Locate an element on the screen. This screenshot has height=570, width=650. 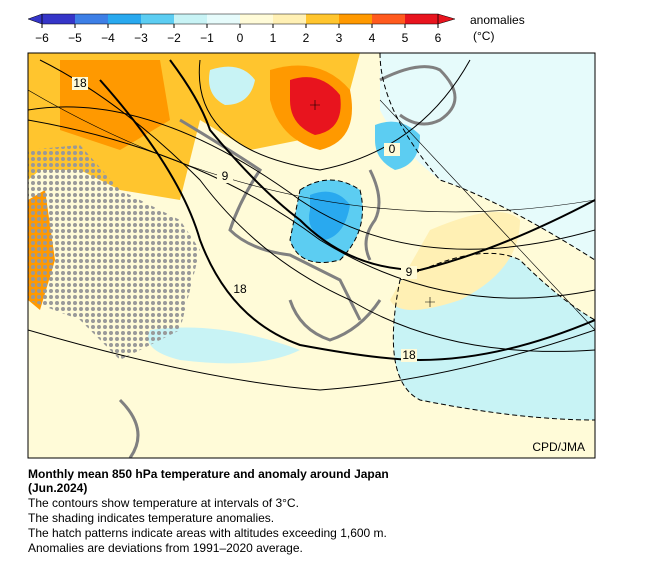
caption-date: (Jun.2024) is located at coordinates (57, 488).